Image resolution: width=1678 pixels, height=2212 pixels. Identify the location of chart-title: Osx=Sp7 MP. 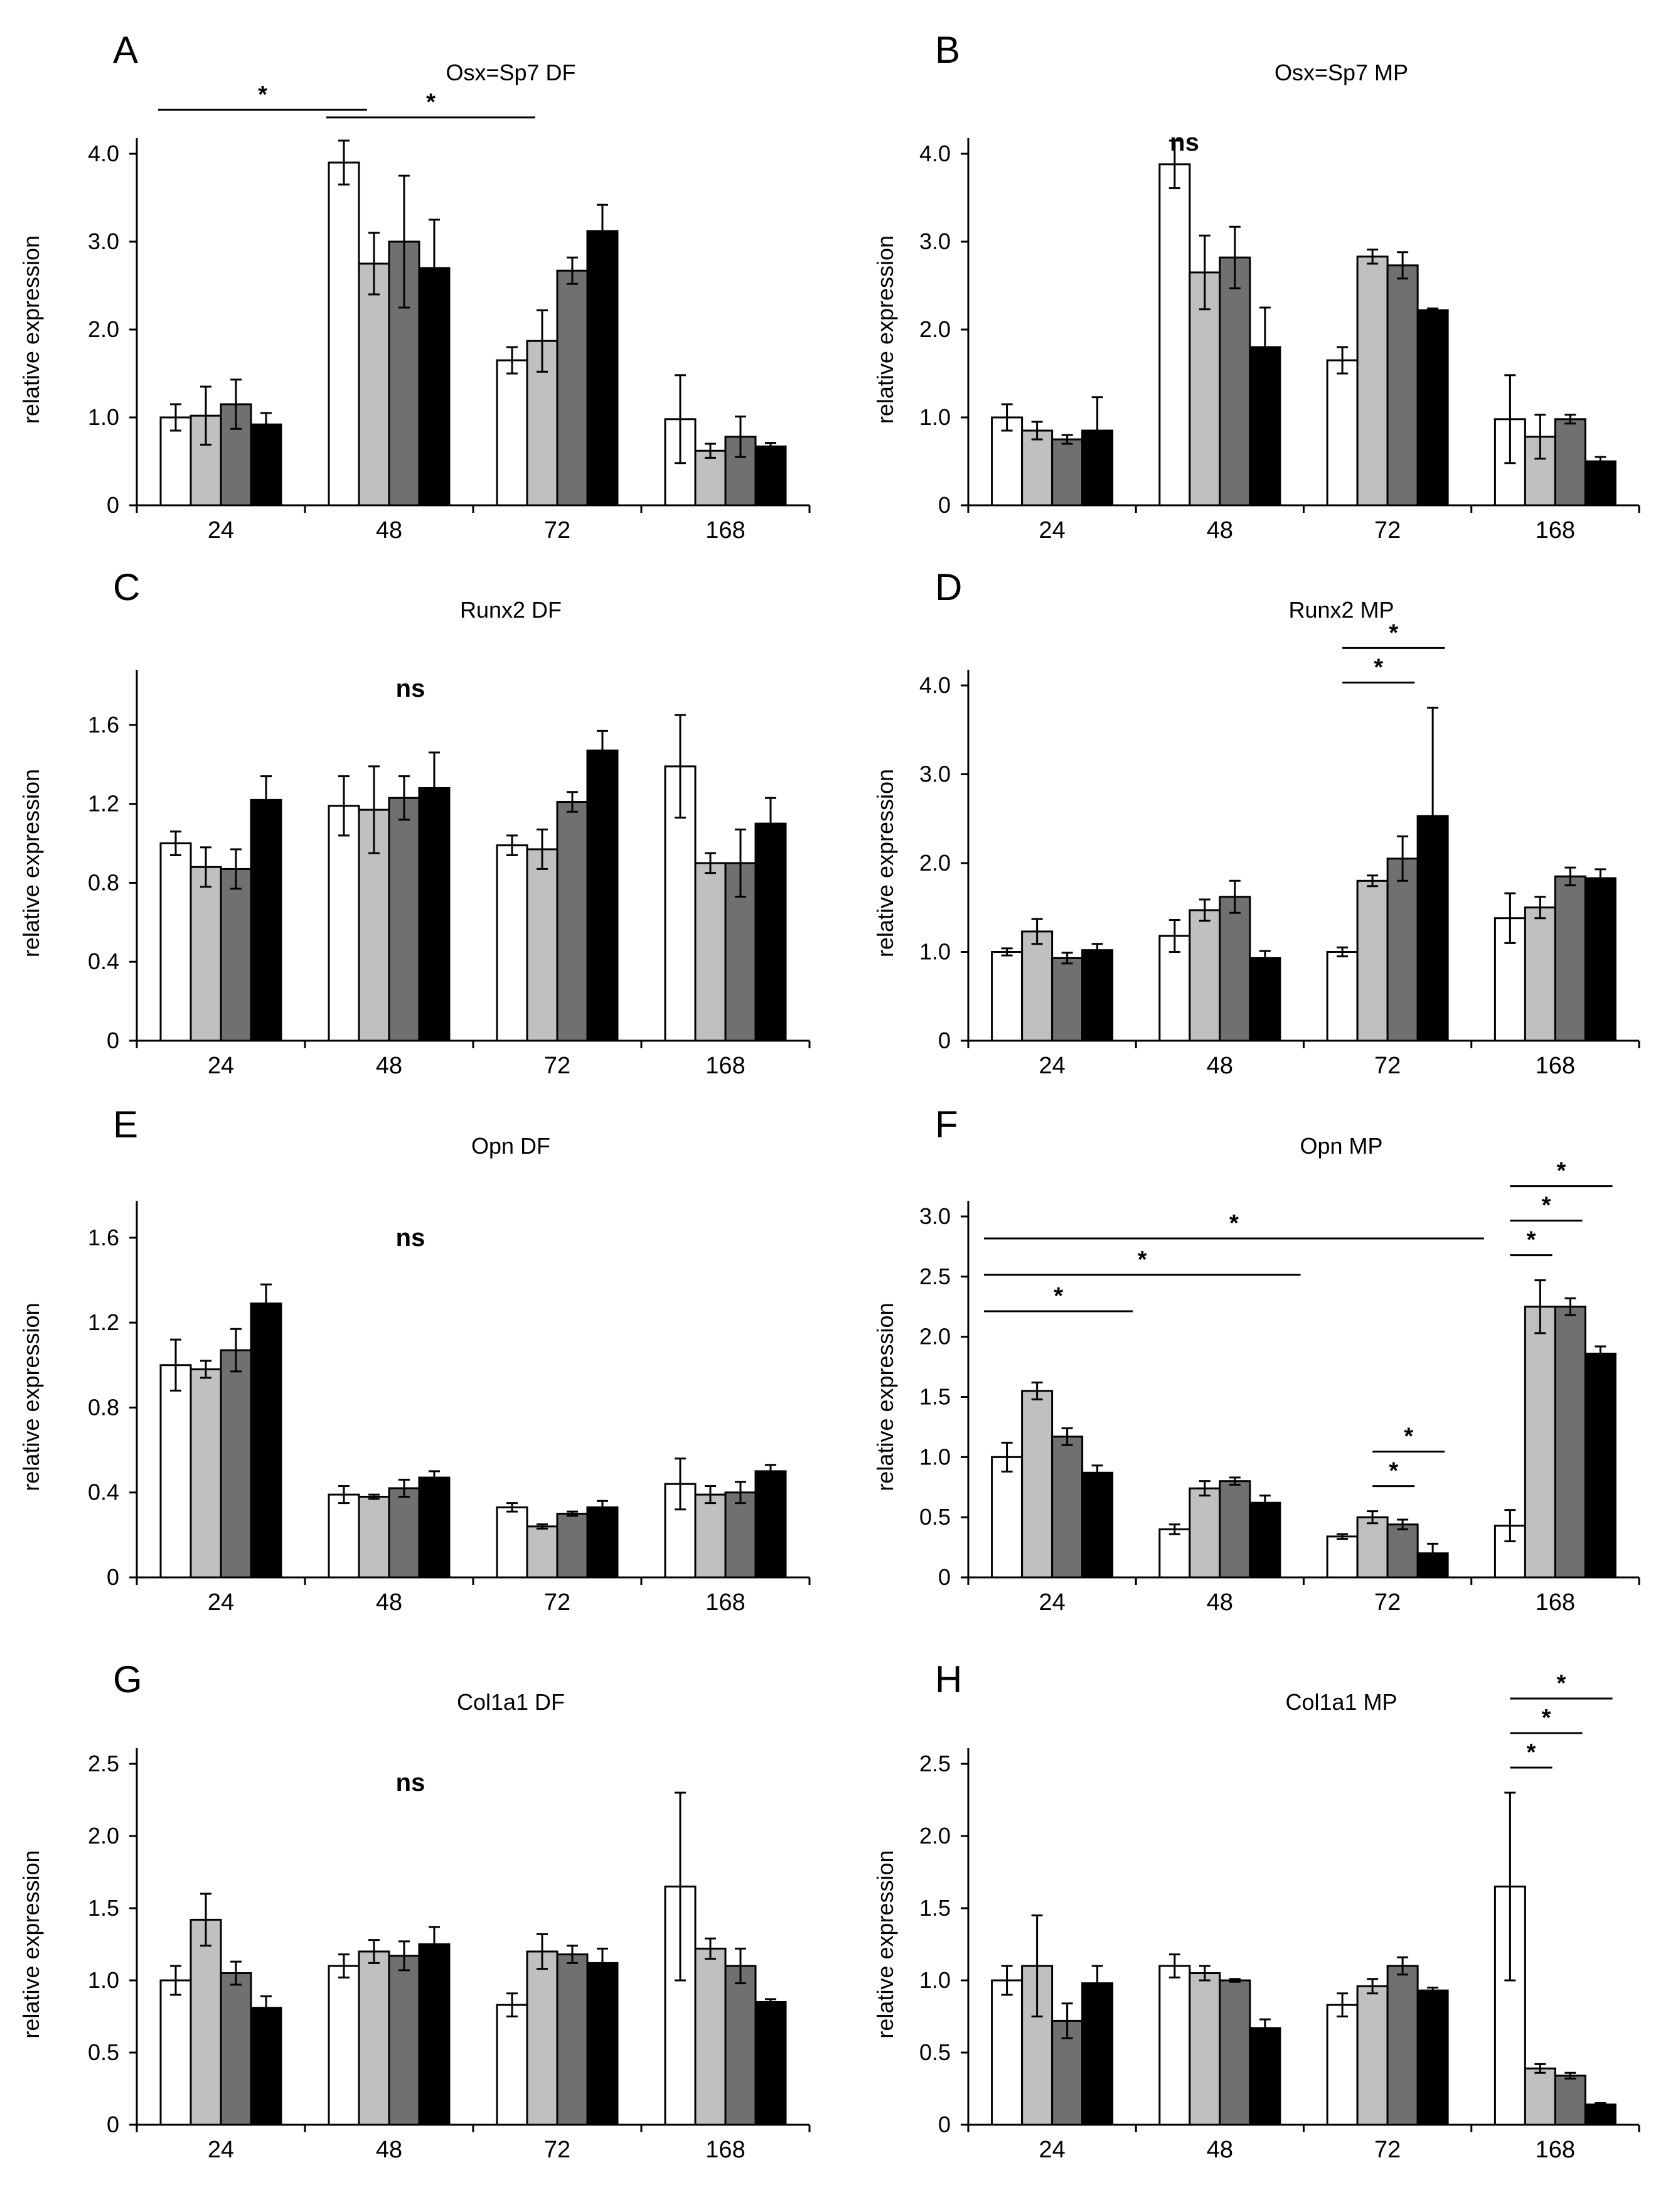
(1341, 72).